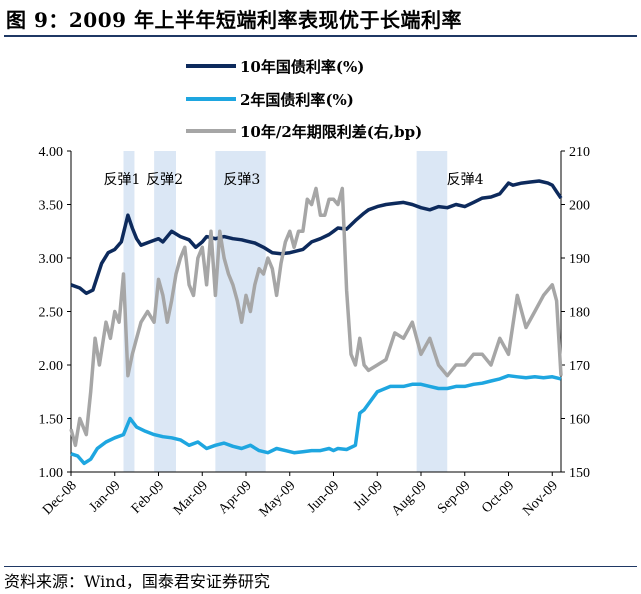  What do you see at coordinates (324, 497) in the screenshot?
I see `x-tick-label: Jun-09` at bounding box center [324, 497].